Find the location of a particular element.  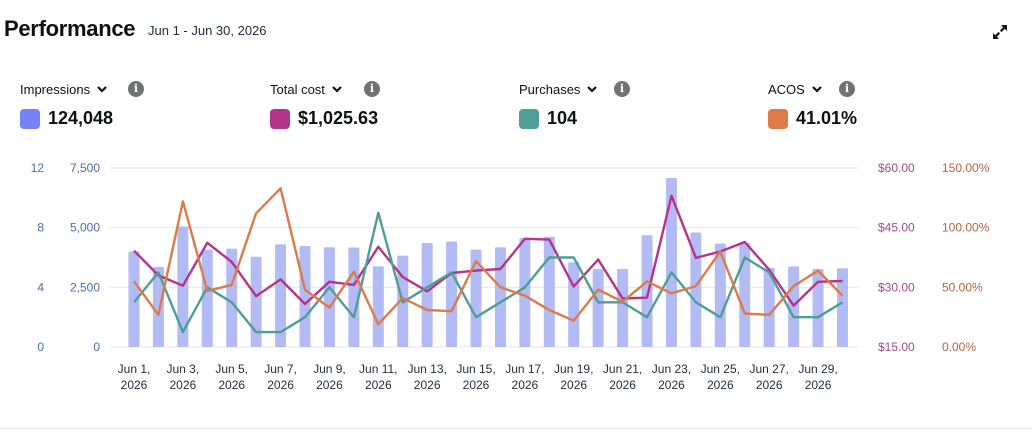

cost-tick-label: $45.00 is located at coordinates (896, 228).